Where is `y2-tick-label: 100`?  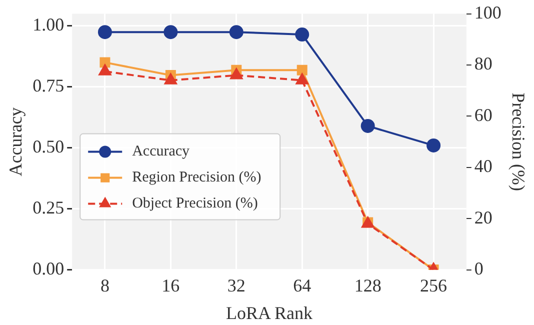
y2-tick-label: 100 is located at coordinates (488, 12).